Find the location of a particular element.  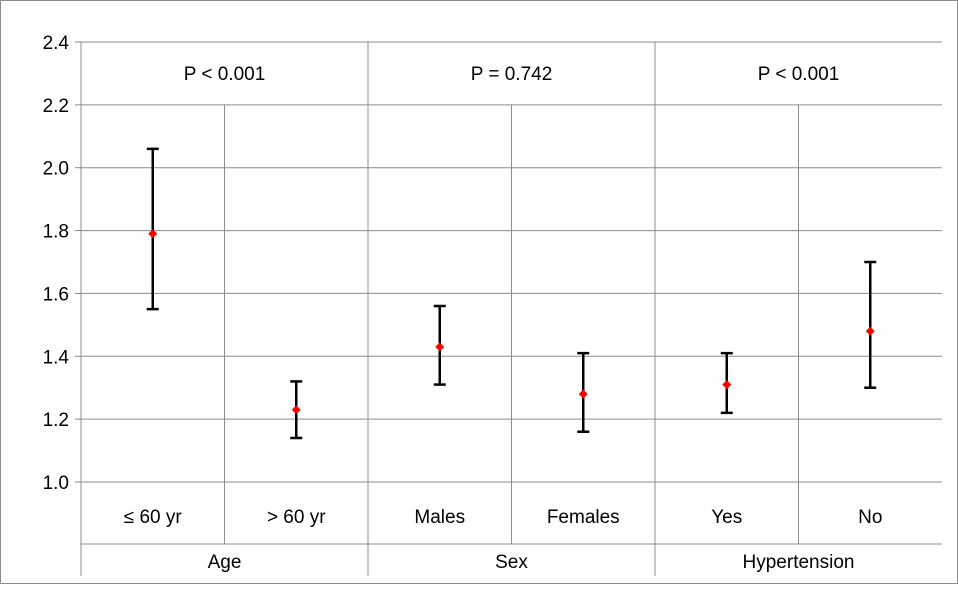

category-label: ≤ 60 yr is located at coordinates (153, 517).